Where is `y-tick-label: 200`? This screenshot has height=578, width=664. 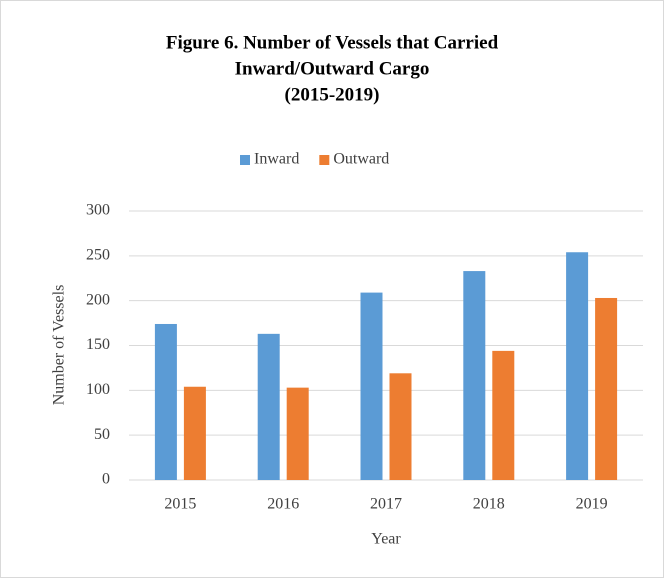
y-tick-label: 200 is located at coordinates (98, 299).